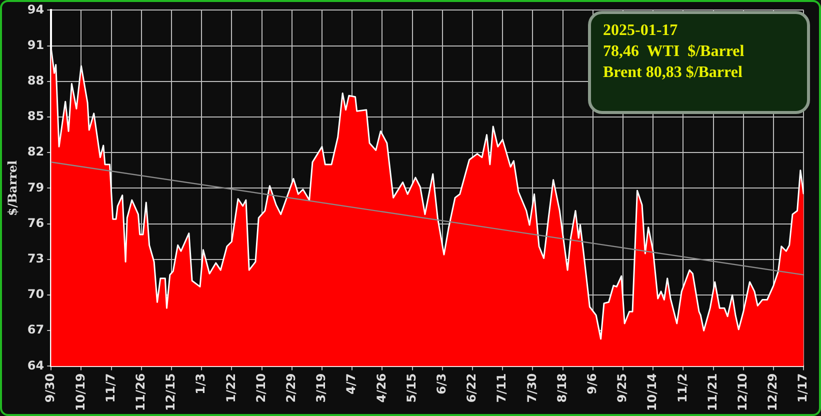 The height and width of the screenshot is (416, 821). Describe the element at coordinates (35, 223) in the screenshot. I see `y-tick-label: 76` at that location.